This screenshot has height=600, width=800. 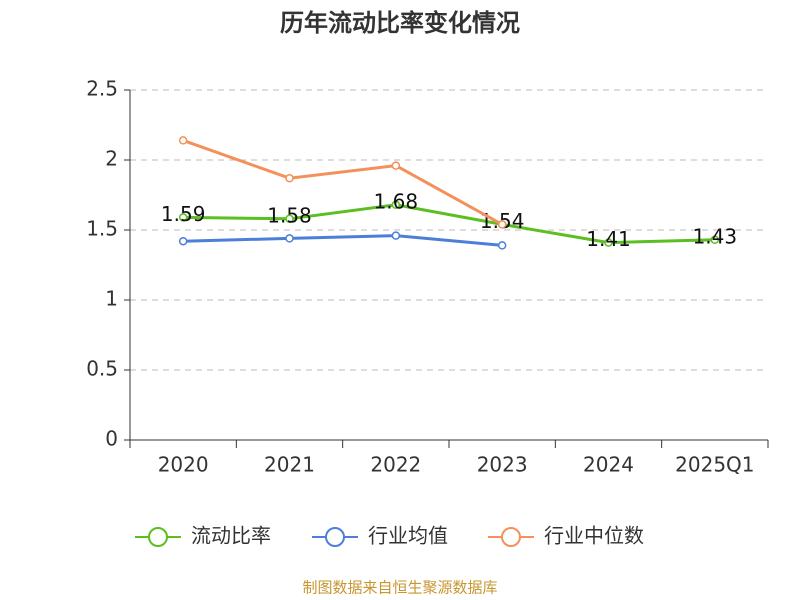 I want to click on source-note: 制图数据来自恒生聚源数据库, so click(x=399, y=588).